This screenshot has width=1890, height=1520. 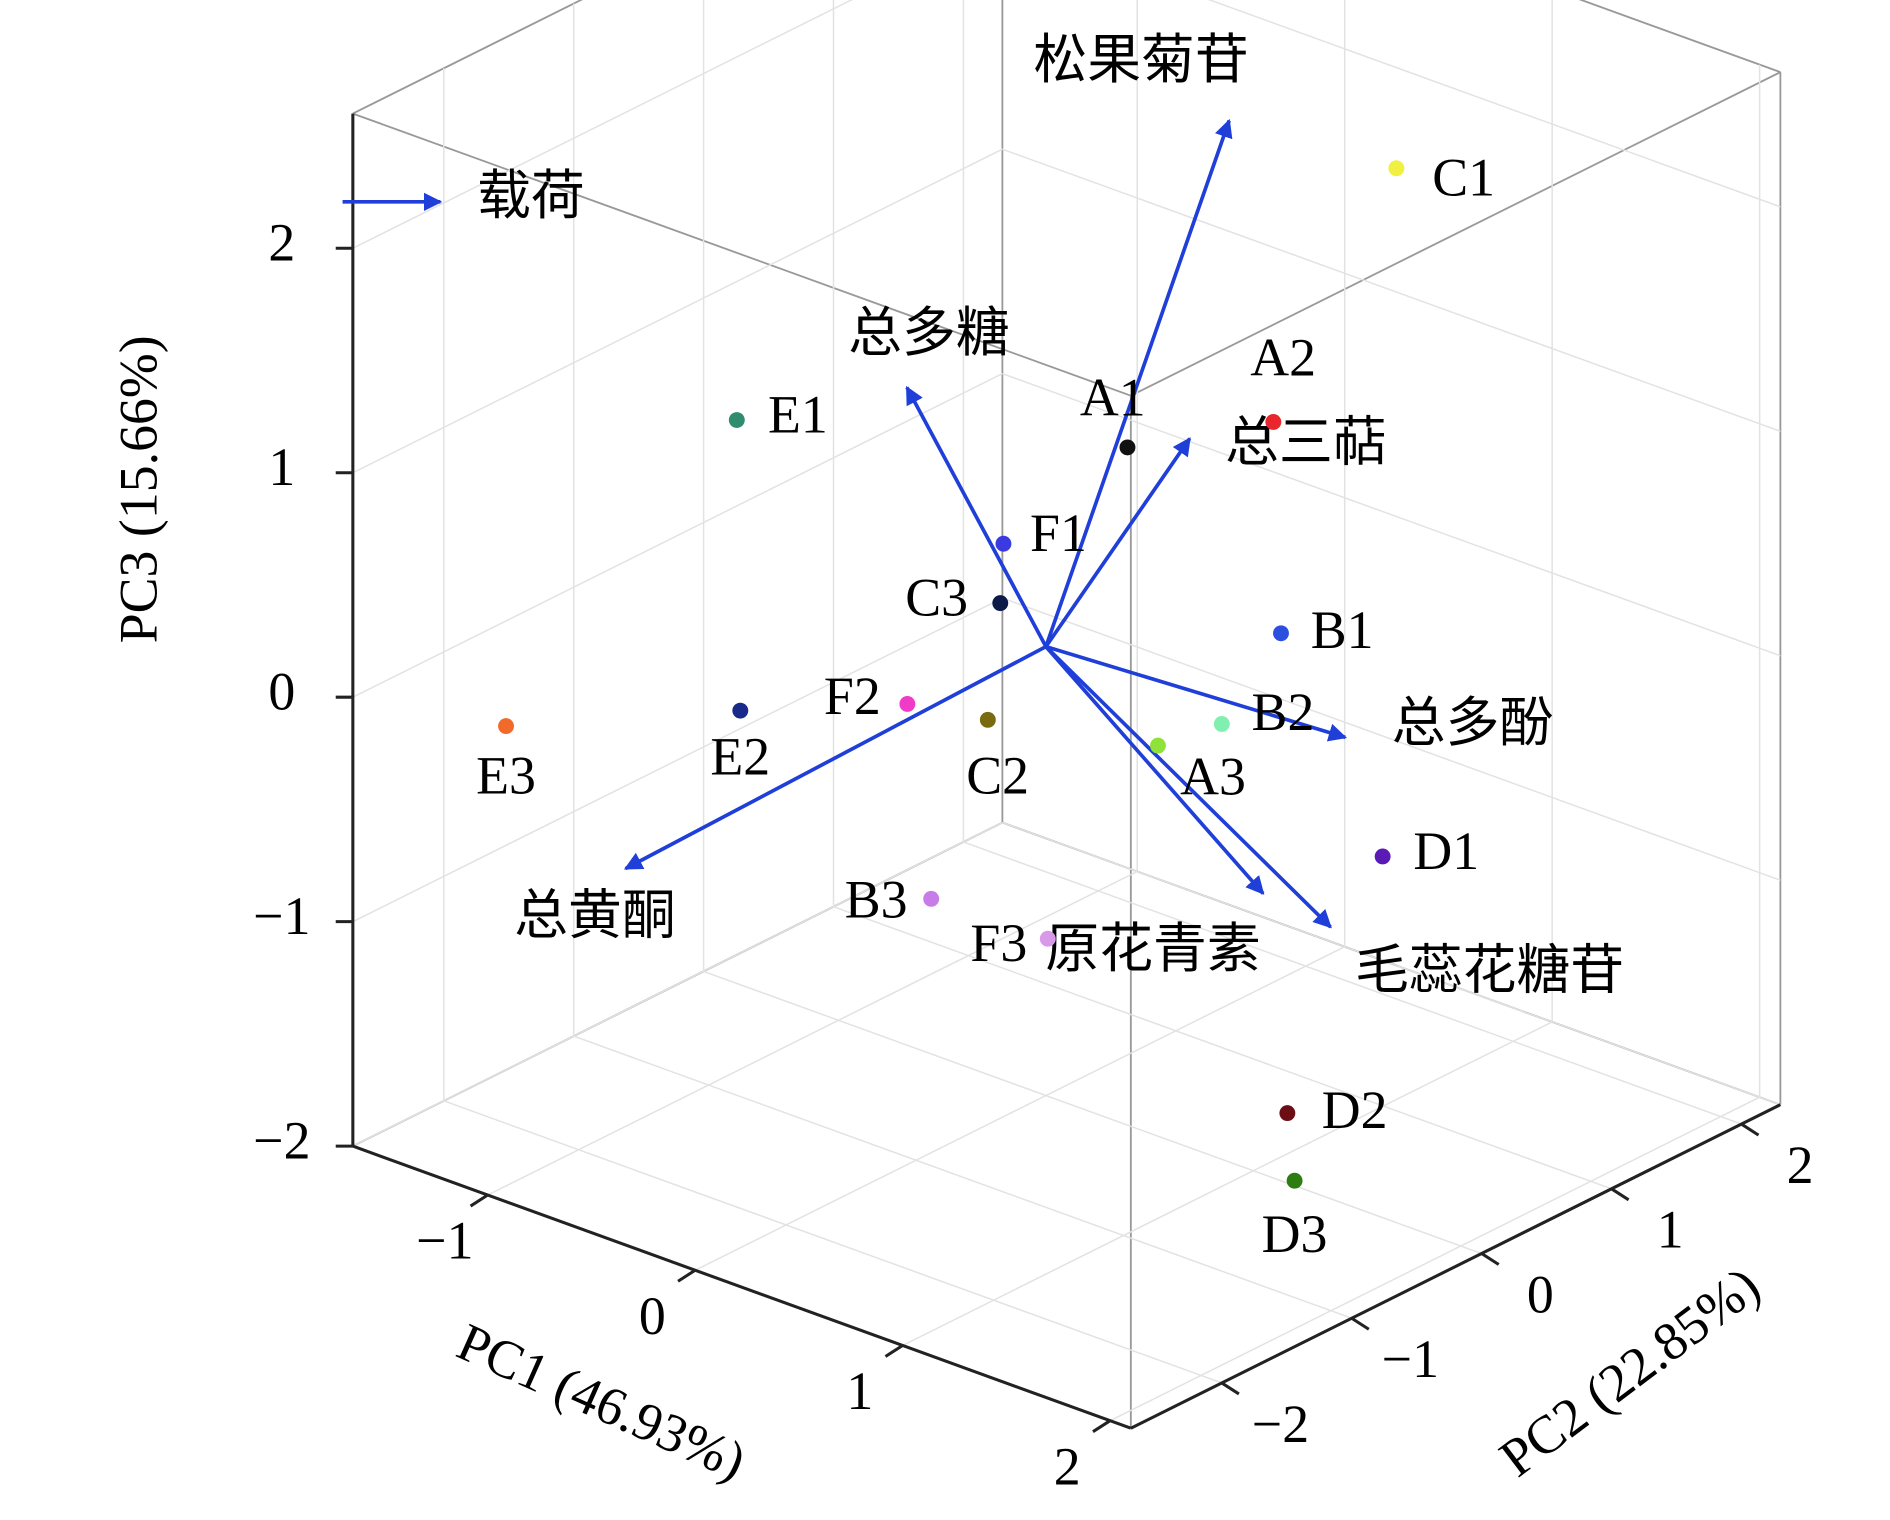 I want to click on point-label: E1, so click(x=798, y=414).